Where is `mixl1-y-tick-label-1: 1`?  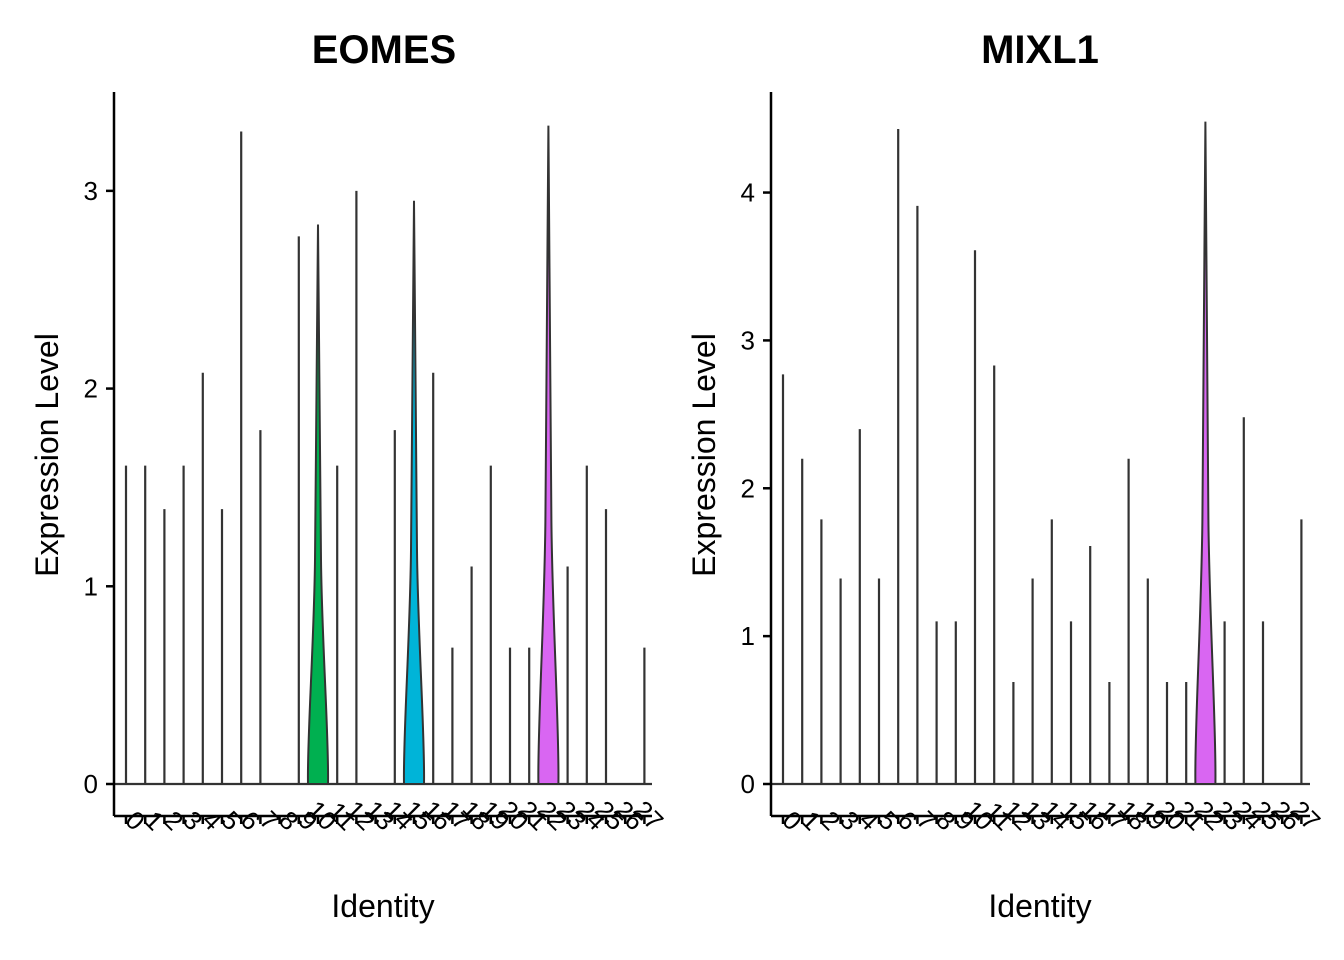 mixl1-y-tick-label-1: 1 is located at coordinates (748, 636).